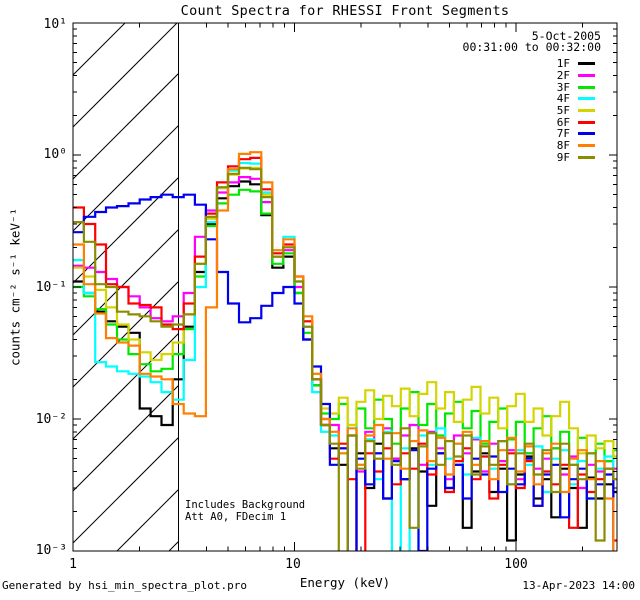  What do you see at coordinates (51, 419) in the screenshot?
I see `y-tick-label: 10⁻²` at bounding box center [51, 419].